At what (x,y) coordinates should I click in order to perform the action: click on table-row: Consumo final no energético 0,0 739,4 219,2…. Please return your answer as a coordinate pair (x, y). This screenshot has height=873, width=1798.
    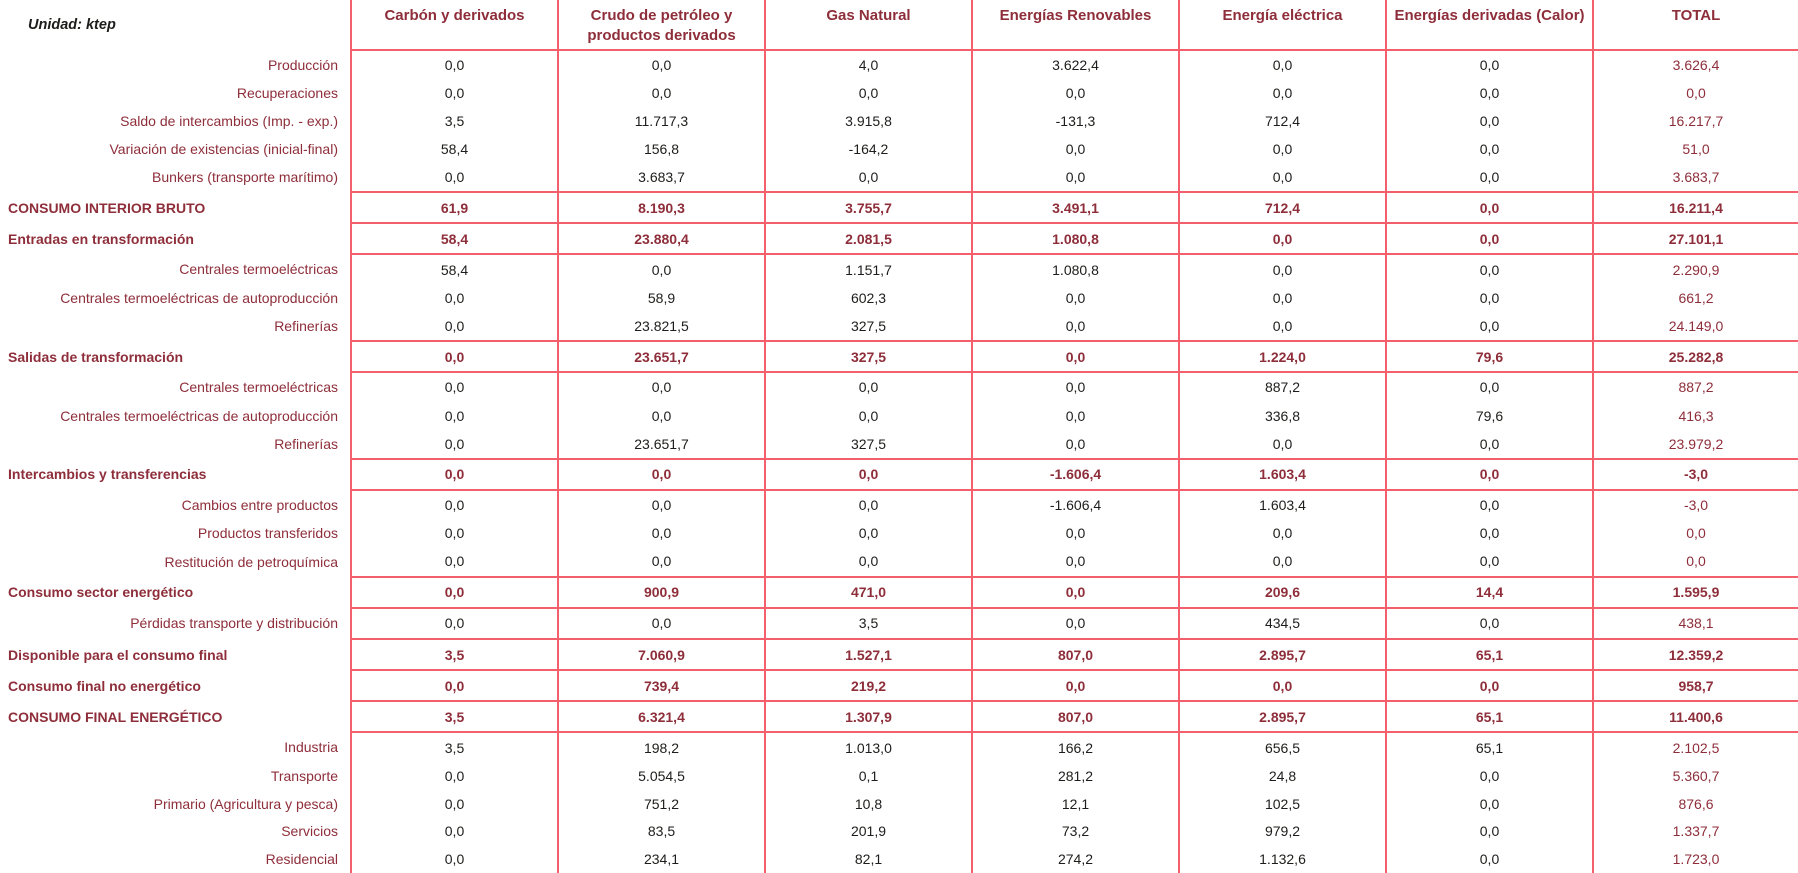
    Looking at the image, I should click on (899, 686).